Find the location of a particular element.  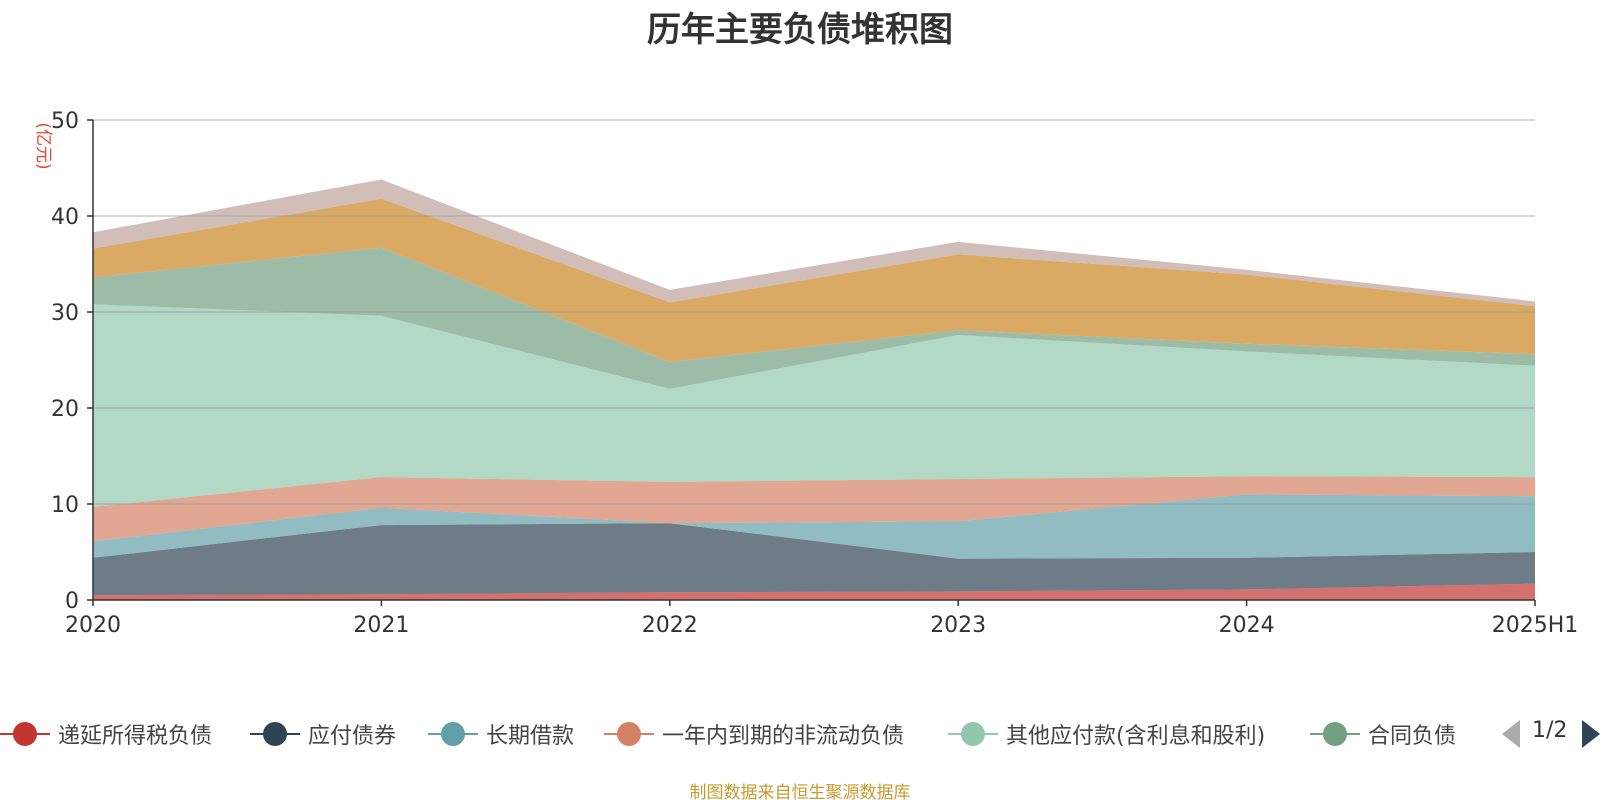

legend-label: 长期借款 is located at coordinates (530, 736).